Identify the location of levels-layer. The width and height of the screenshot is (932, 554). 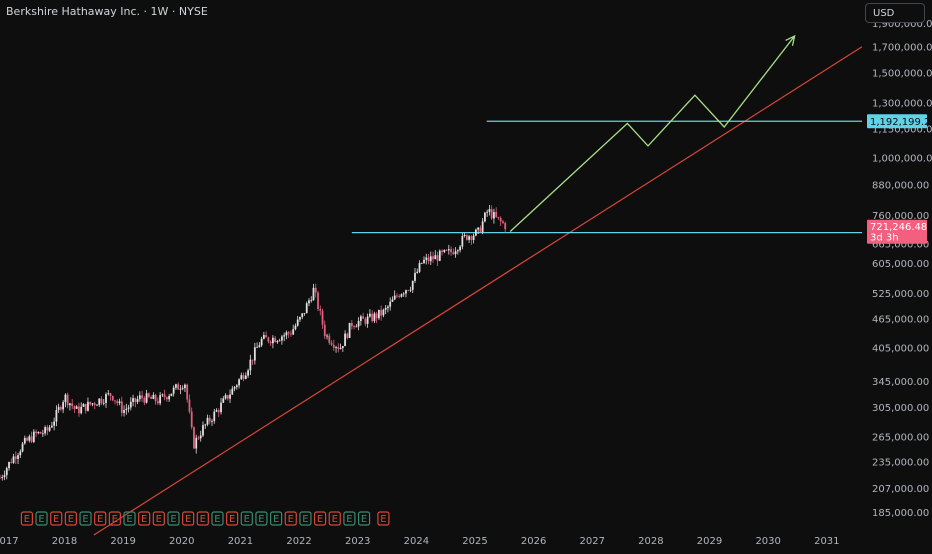
(606, 177).